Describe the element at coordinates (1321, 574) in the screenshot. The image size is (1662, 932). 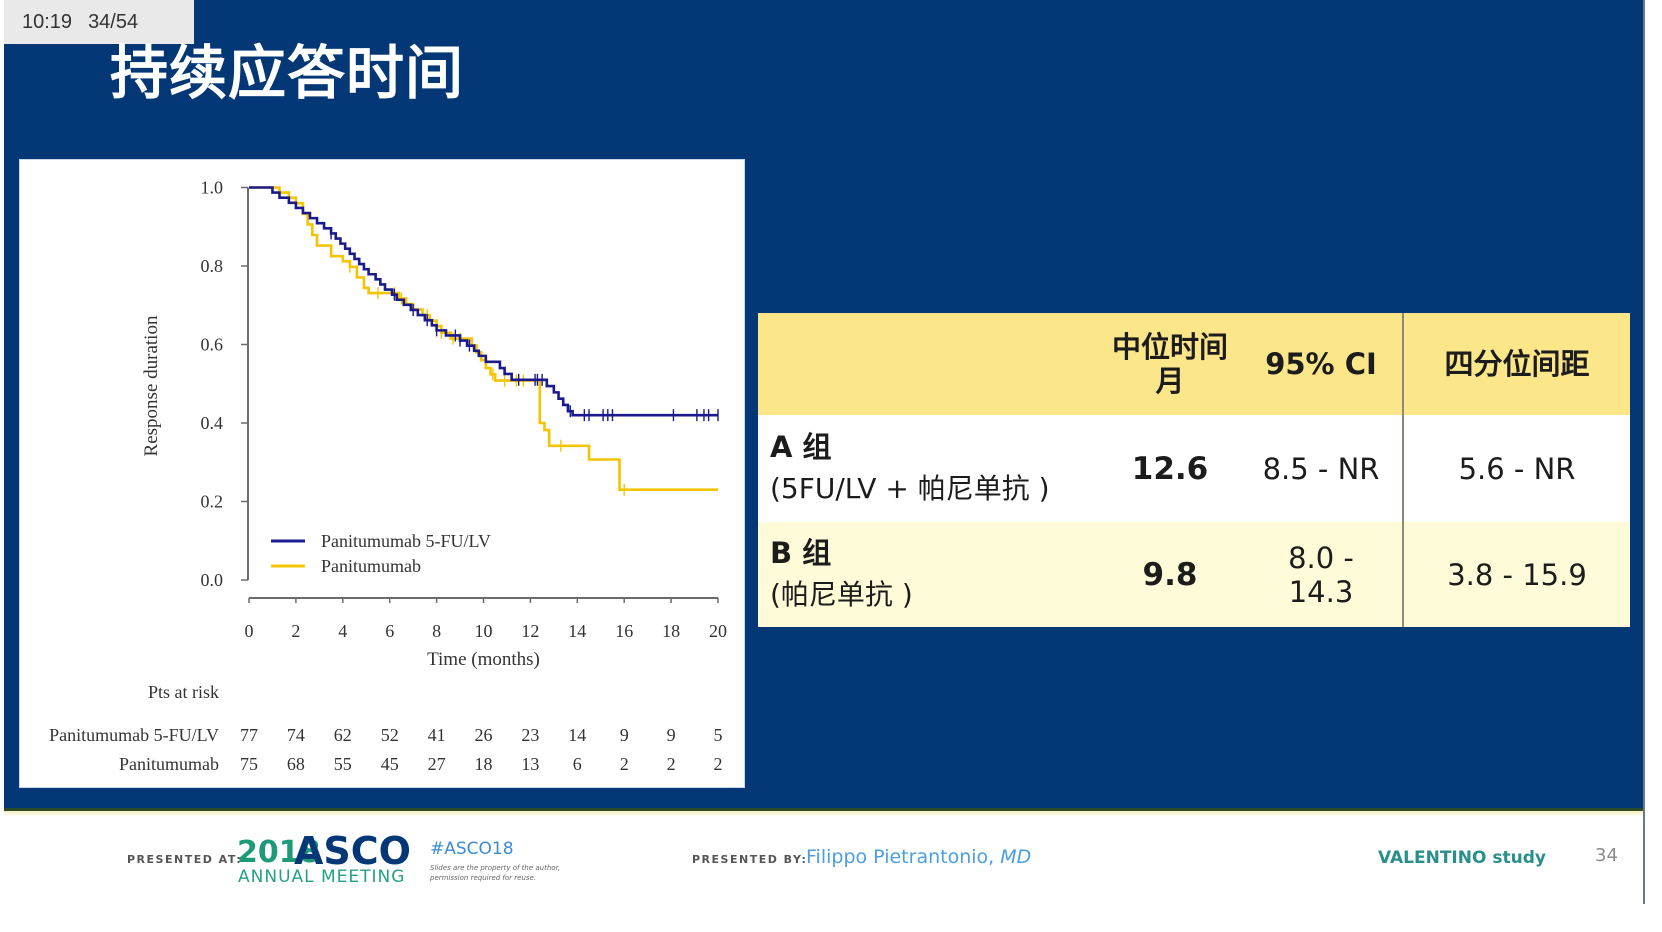
I see `ci-value: 8.0 - 14.3` at that location.